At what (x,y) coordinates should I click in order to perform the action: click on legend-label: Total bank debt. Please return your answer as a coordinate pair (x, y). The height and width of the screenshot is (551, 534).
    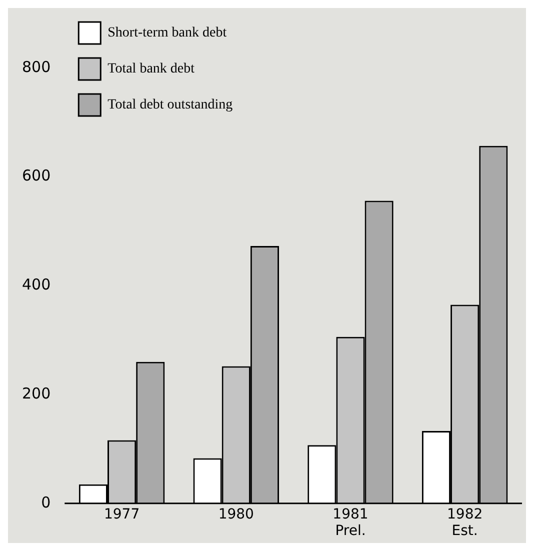
    Looking at the image, I should click on (151, 69).